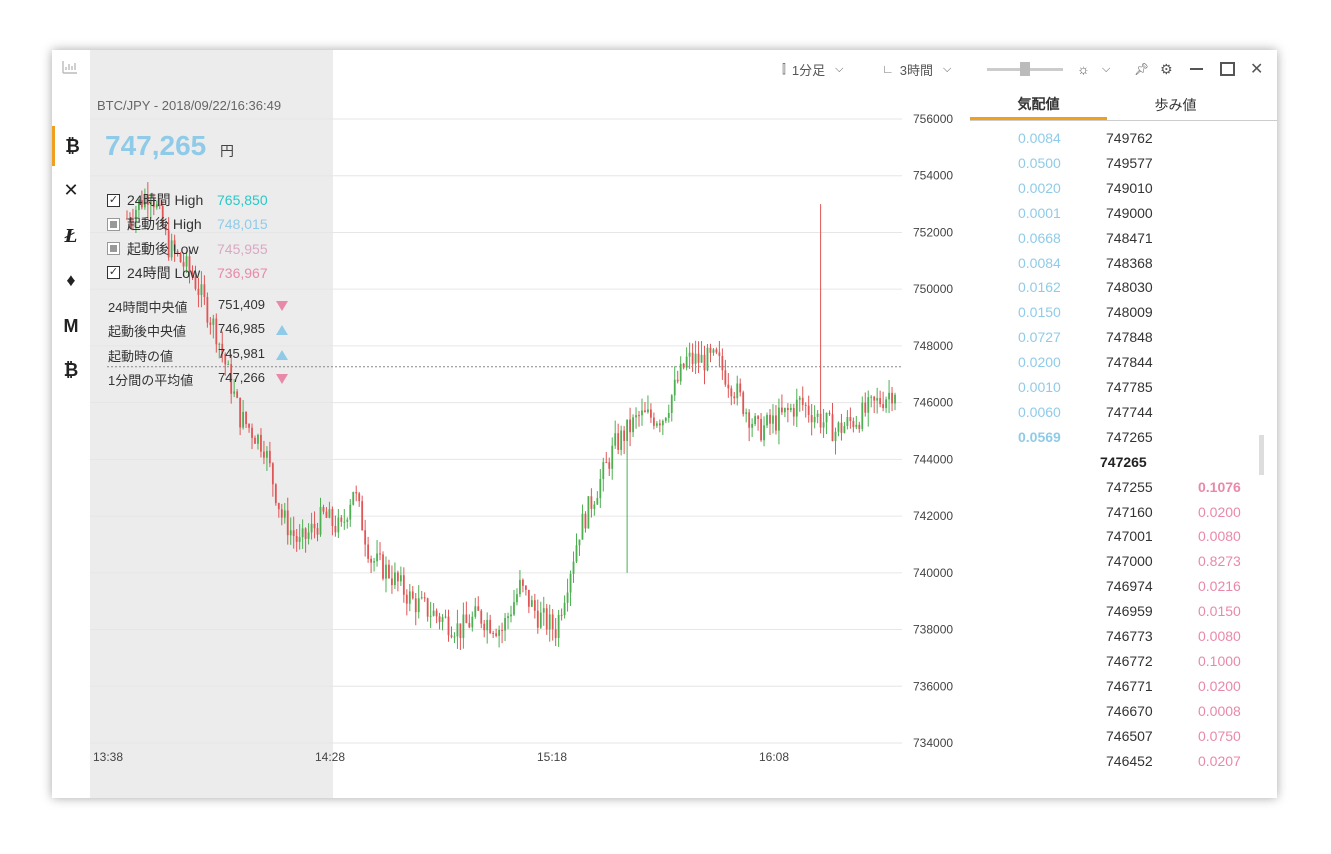  What do you see at coordinates (812, 69) in the screenshot?
I see `candle-period-select: ⫿ 1分足 ⌵` at bounding box center [812, 69].